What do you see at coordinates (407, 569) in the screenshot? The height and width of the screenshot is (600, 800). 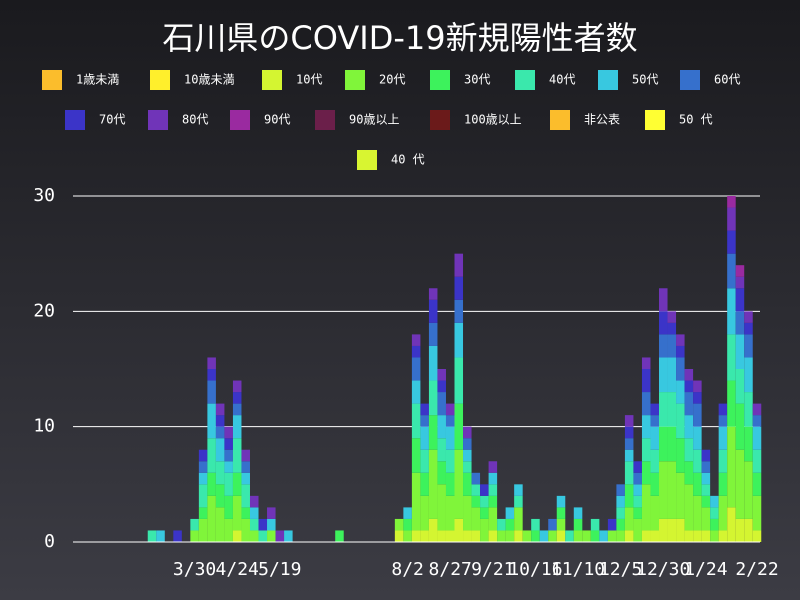 I see `x-tick-label: 8/2` at bounding box center [407, 569].